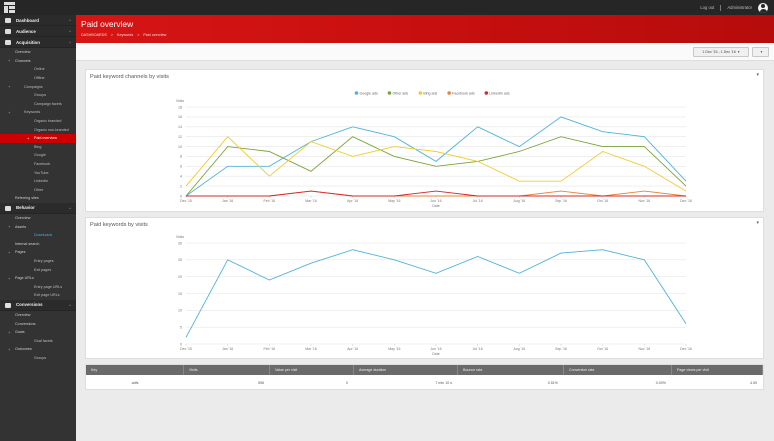 The height and width of the screenshot is (441, 774). Describe the element at coordinates (368, 93) in the screenshot. I see `legend-label: Google ads` at that location.